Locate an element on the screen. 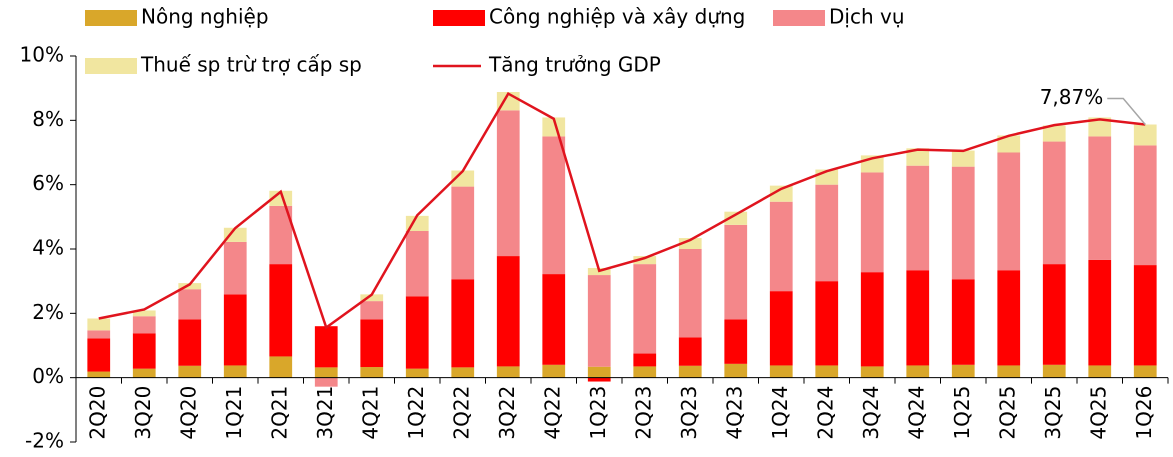  data-label: 7,87% is located at coordinates (1072, 97).